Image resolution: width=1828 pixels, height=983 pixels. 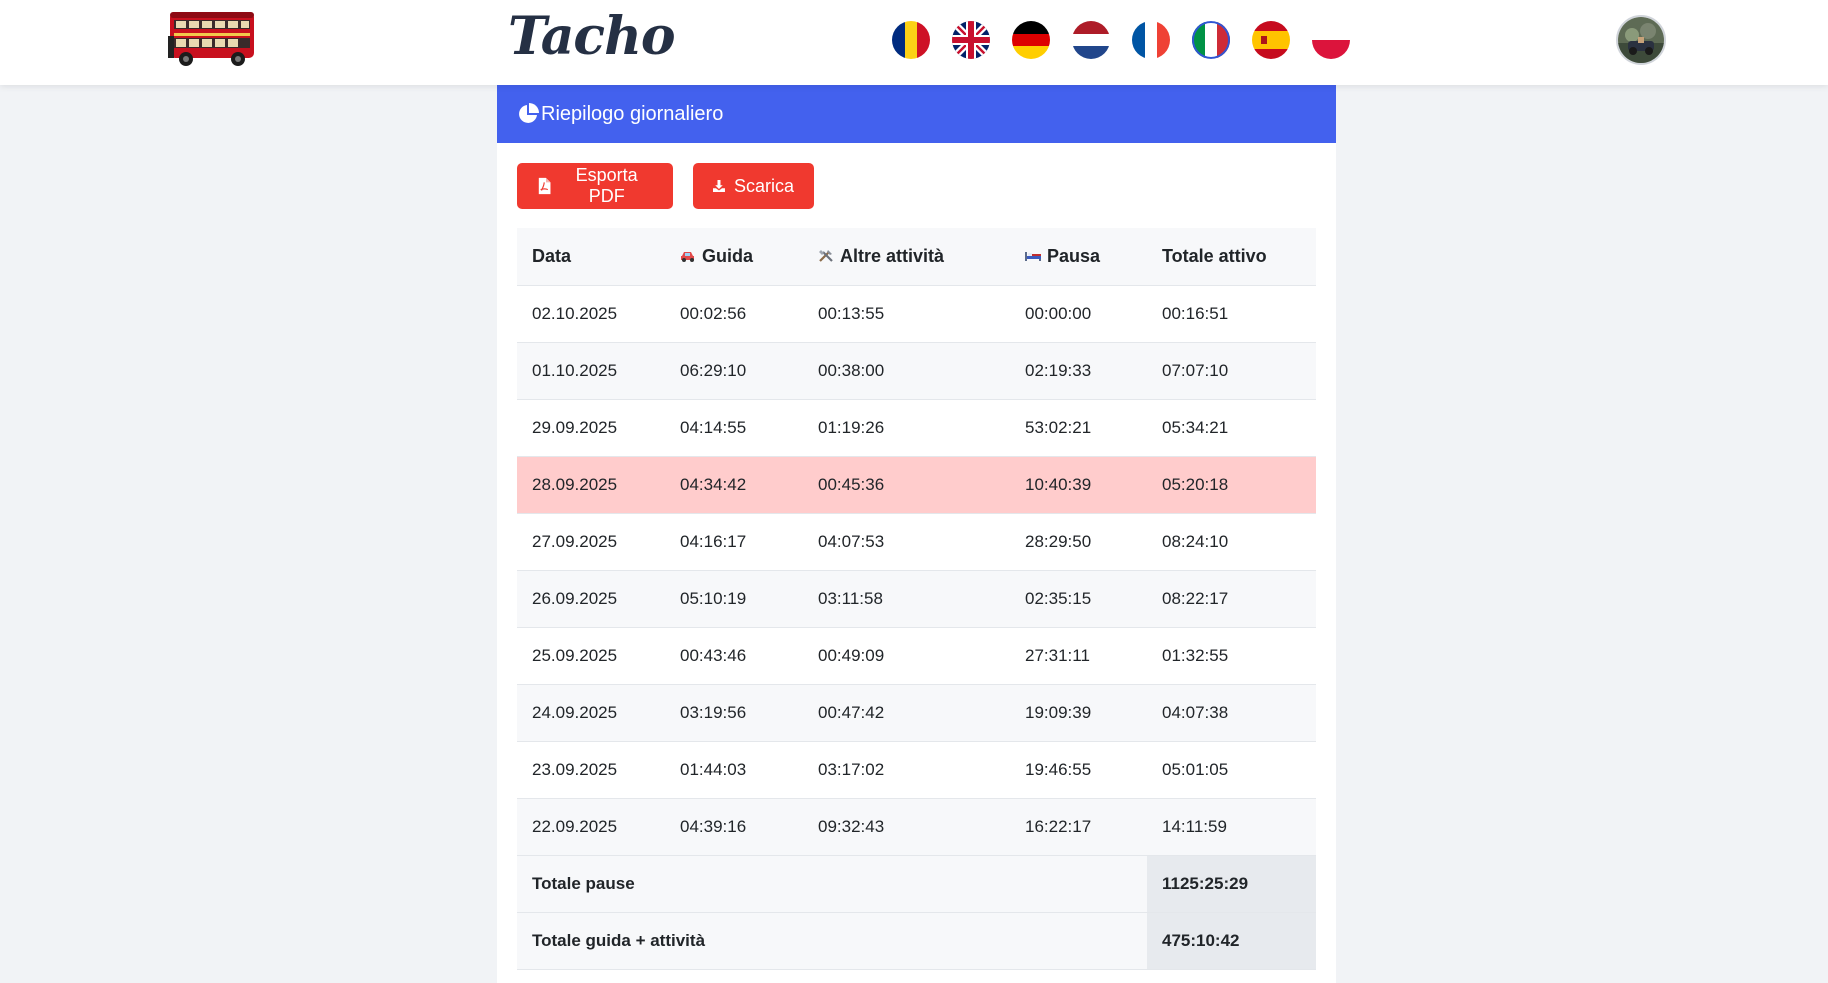 I want to click on cell-date: 29.09.2025, so click(x=591, y=428).